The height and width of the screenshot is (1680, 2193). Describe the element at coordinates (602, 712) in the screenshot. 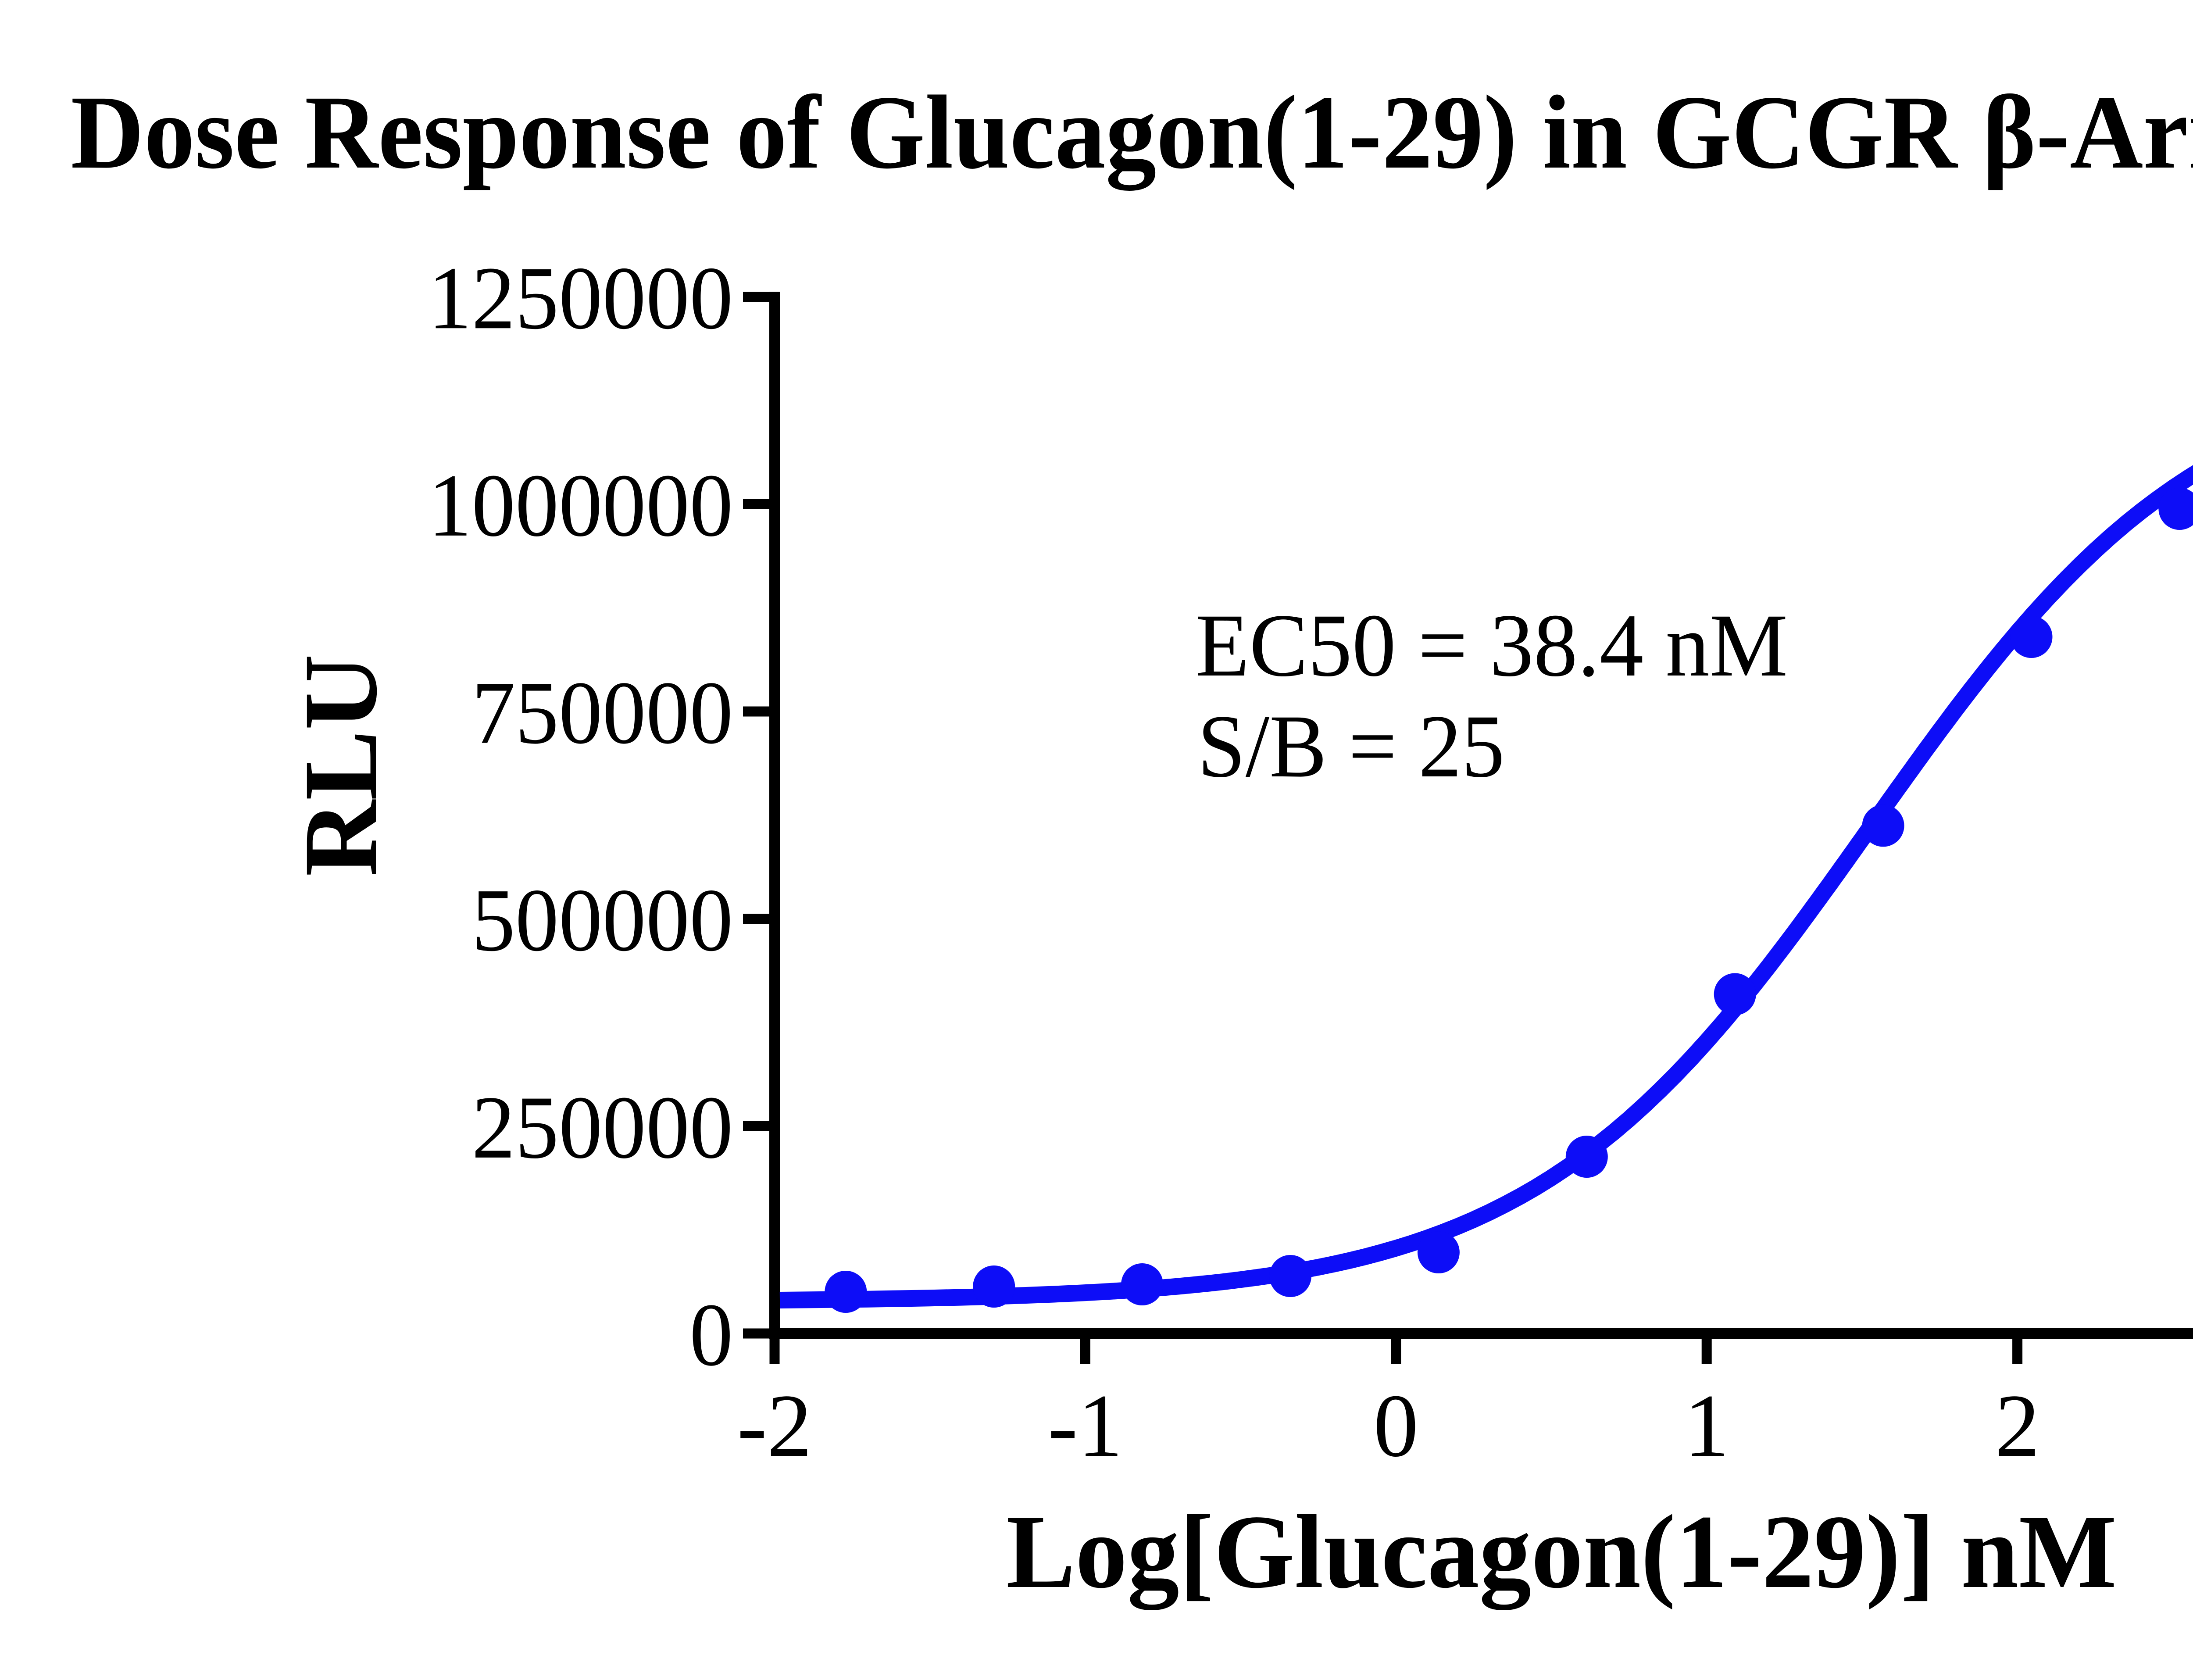

I see `svg-text: 750000` at that location.